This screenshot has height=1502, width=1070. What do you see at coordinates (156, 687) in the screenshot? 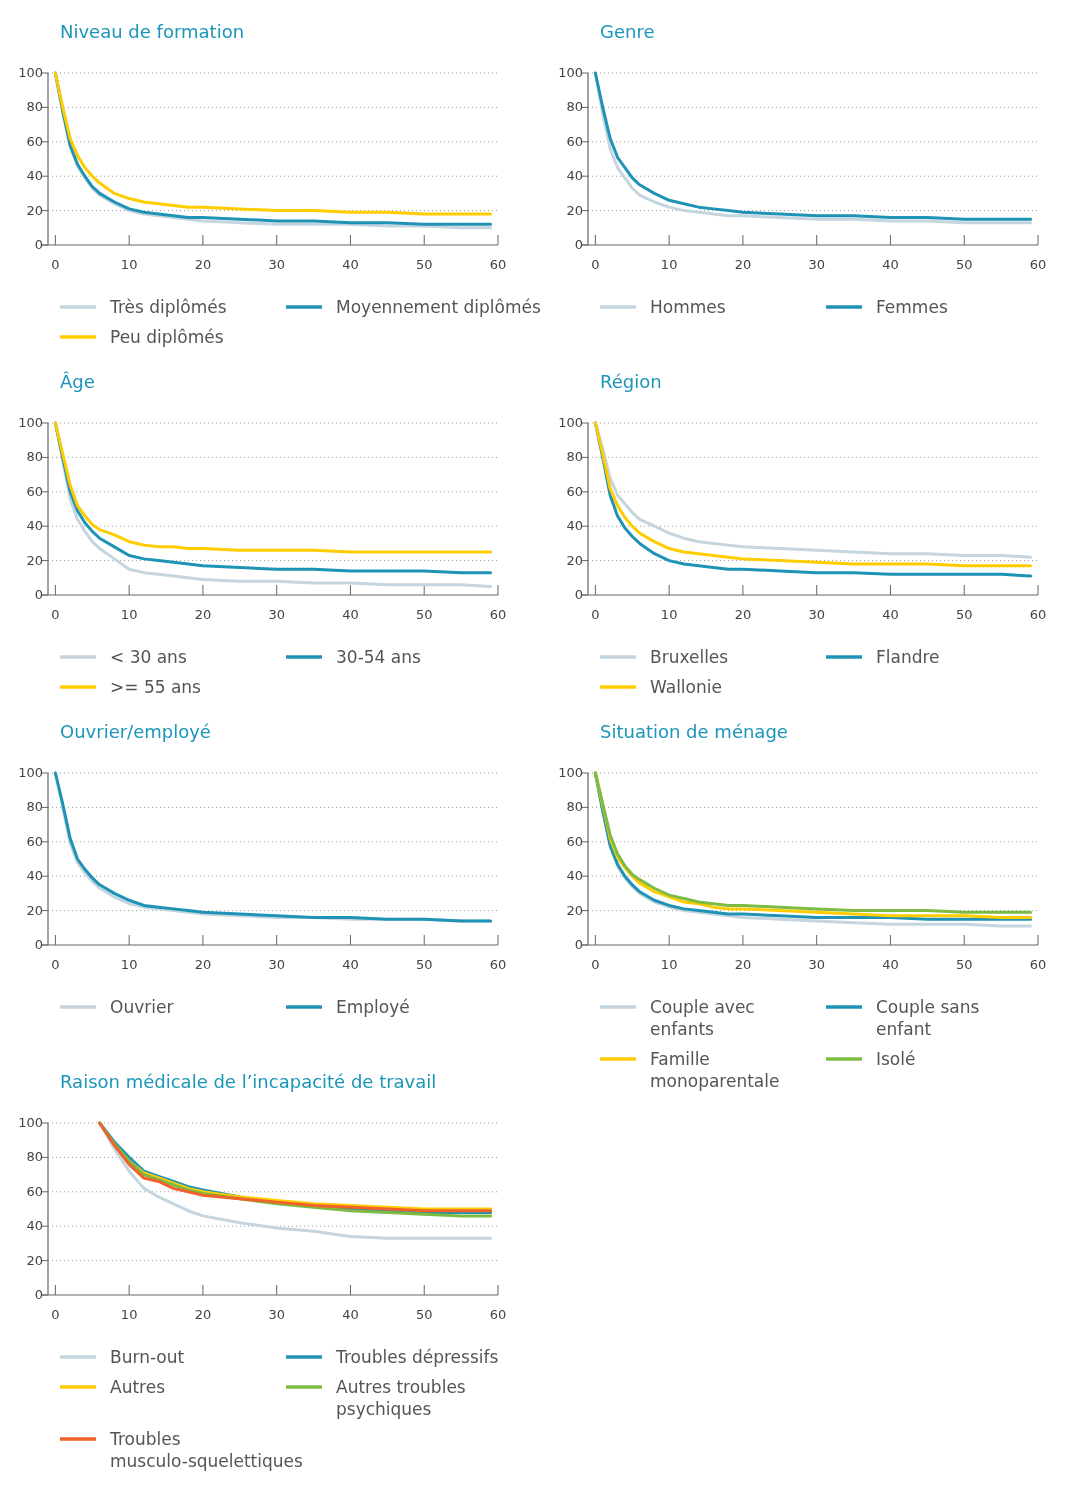
I see `legend-label: >= 55 ans` at bounding box center [156, 687].